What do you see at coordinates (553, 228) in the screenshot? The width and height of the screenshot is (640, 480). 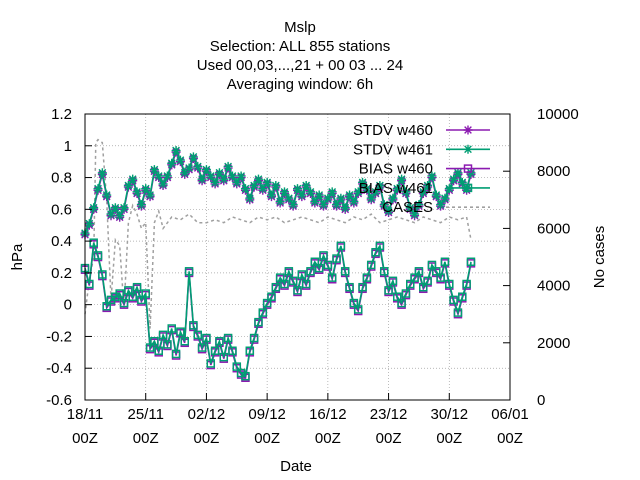 I see `y2-tick-label: 6000` at bounding box center [553, 228].